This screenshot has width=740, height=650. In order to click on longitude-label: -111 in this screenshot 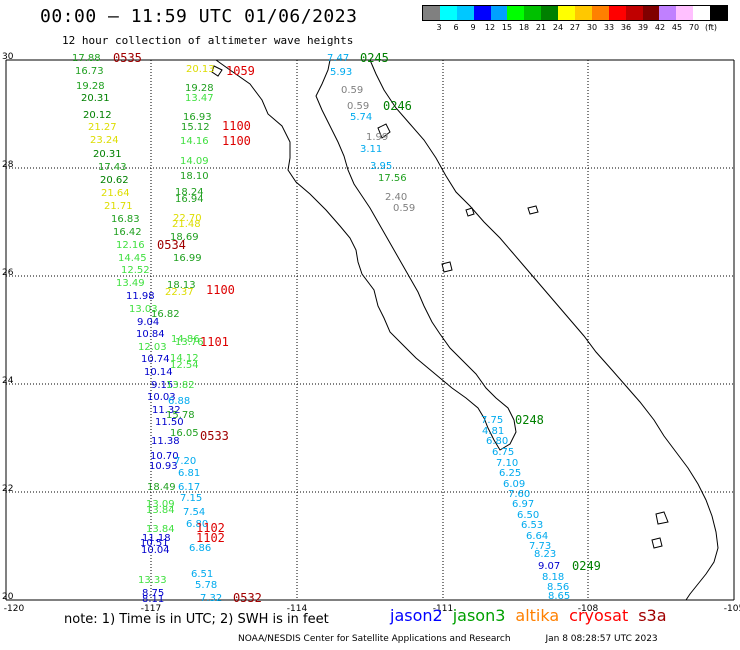, I will do `click(443, 609)`.